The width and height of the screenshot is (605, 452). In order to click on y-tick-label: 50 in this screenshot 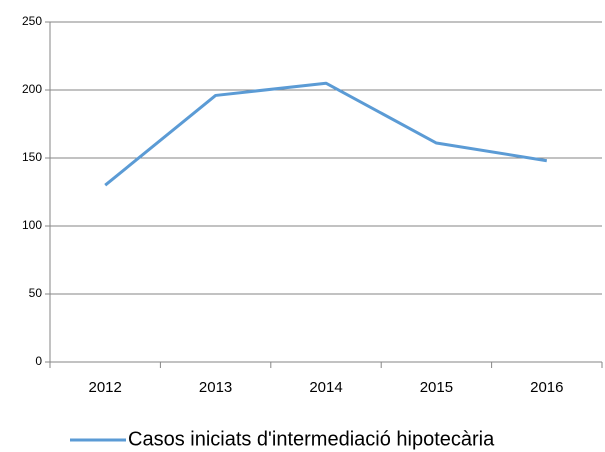, I will do `click(36, 293)`.